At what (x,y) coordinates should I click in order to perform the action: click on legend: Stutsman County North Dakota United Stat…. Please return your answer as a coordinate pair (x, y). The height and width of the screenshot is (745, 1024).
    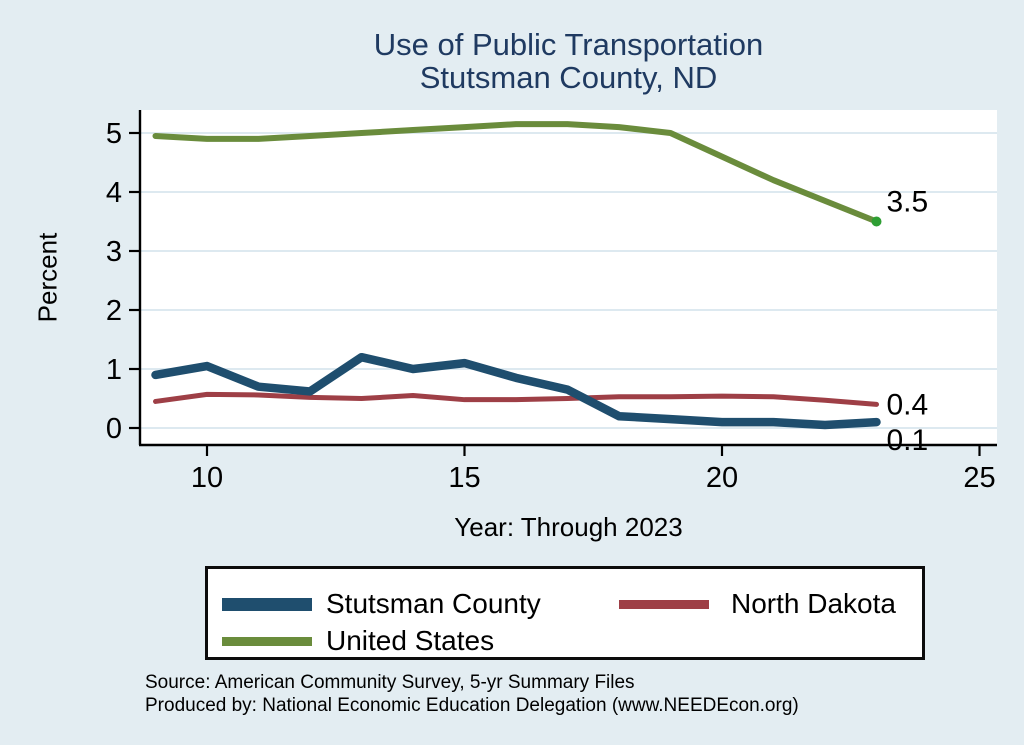
    Looking at the image, I should click on (565, 613).